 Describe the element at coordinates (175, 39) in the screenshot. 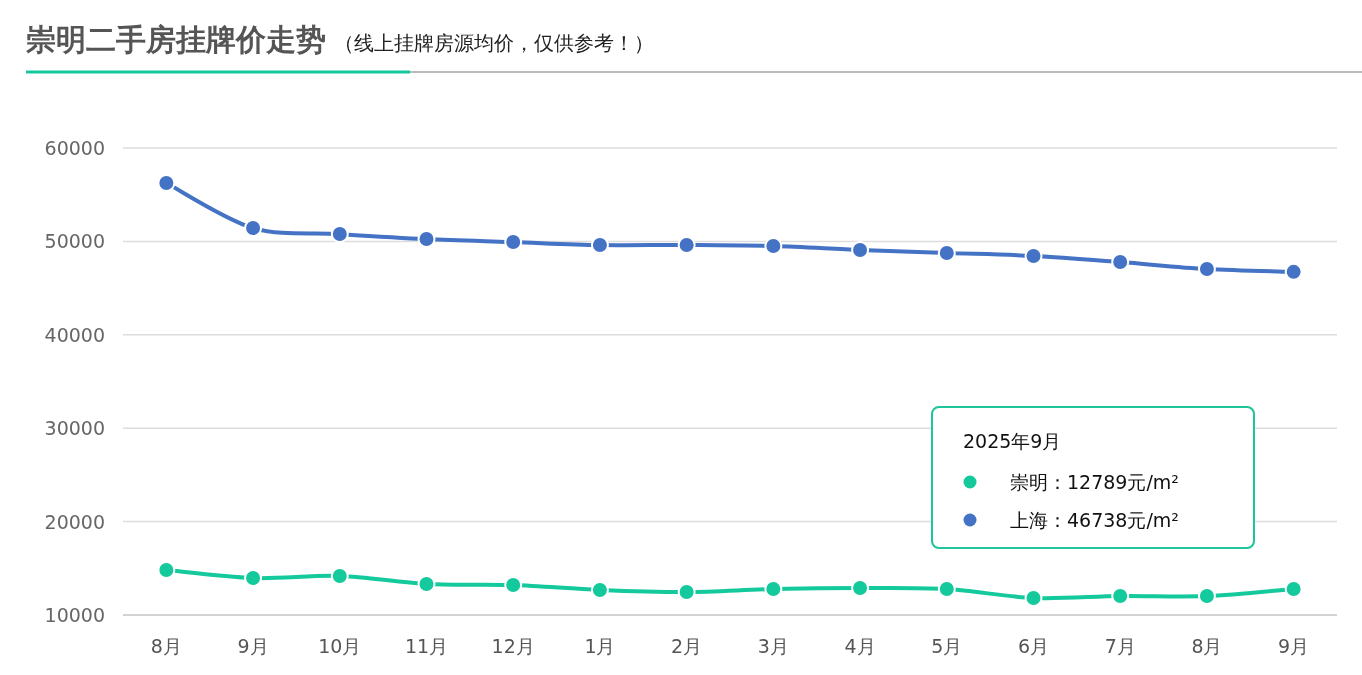

I see `chart-title: 崇明二手房挂牌价走势` at that location.